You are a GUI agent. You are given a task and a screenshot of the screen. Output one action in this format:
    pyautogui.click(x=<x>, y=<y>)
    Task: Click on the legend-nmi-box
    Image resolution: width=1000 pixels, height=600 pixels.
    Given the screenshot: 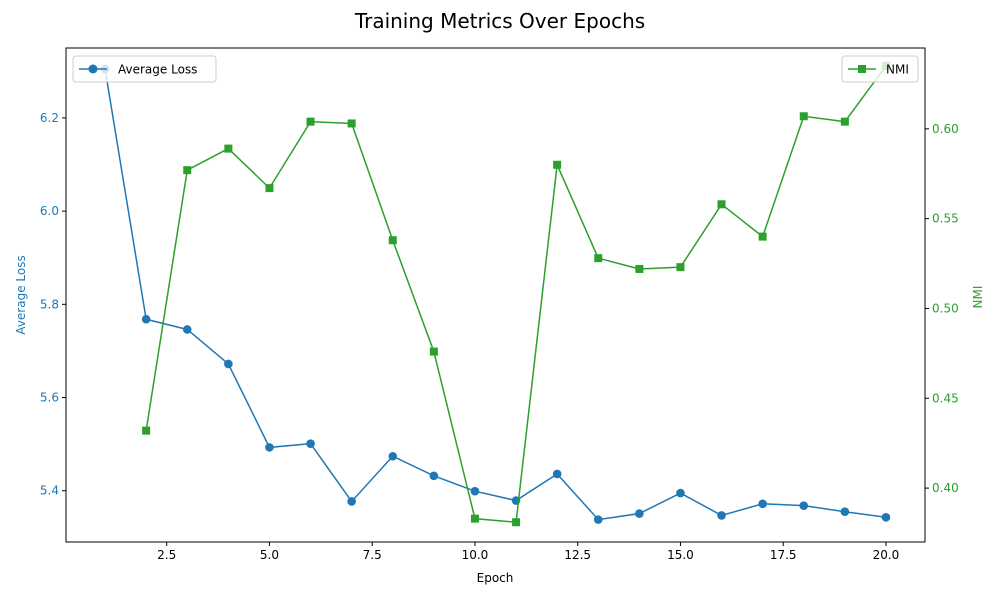 What is the action you would take?
    pyautogui.click(x=880, y=69)
    